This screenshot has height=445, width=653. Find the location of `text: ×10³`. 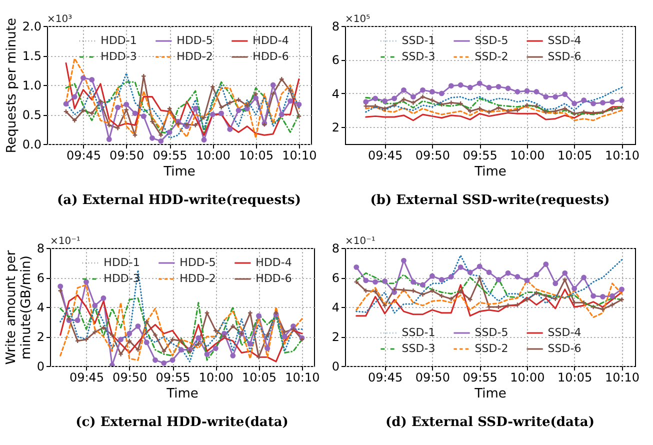

text: ×10³ is located at coordinates (59, 19).